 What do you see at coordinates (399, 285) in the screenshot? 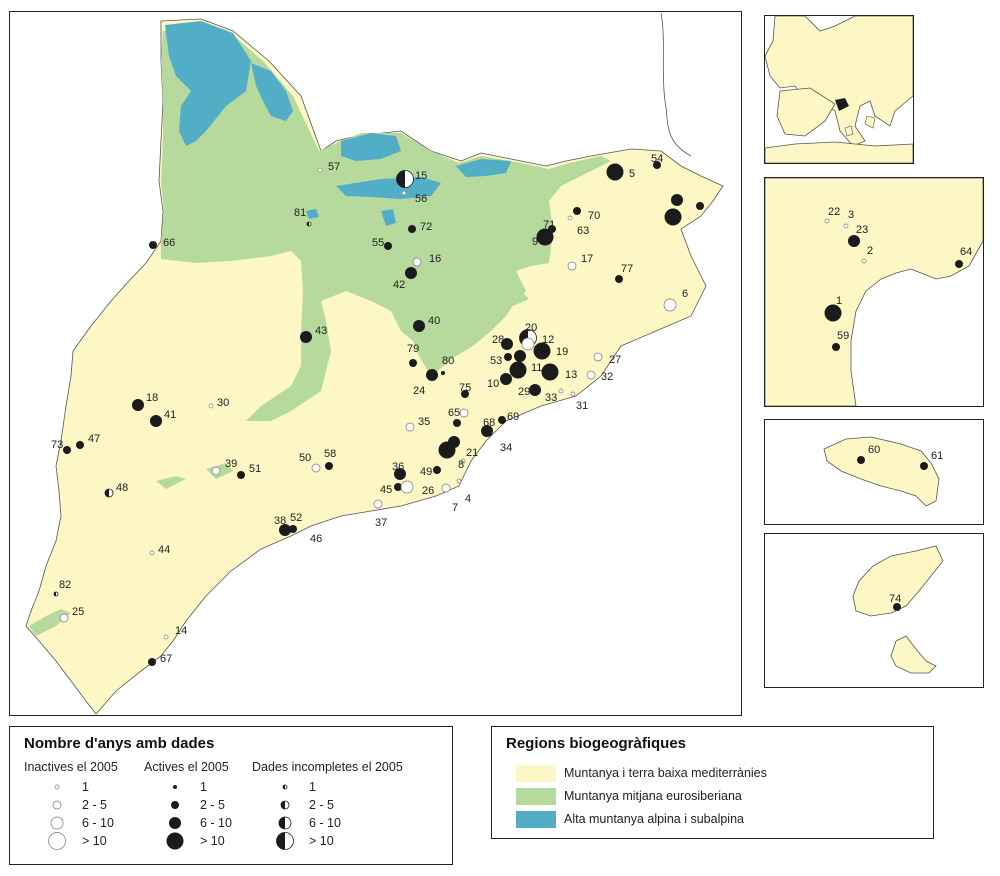
I see `station-label: 42` at bounding box center [399, 285].